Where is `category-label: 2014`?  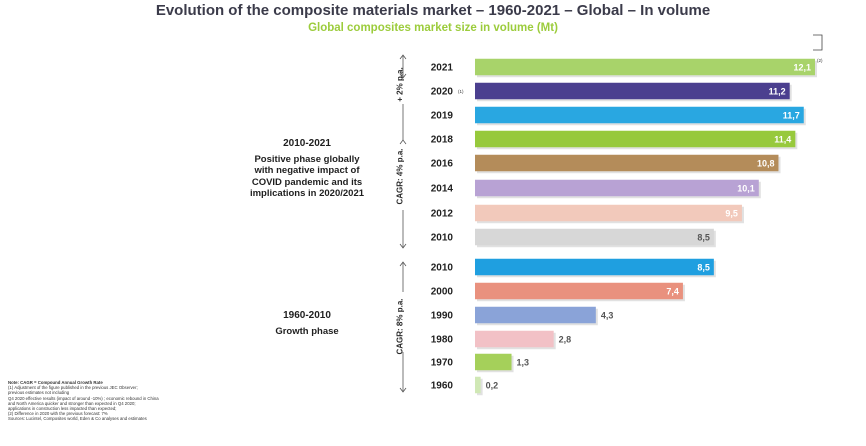
category-label: 2014 is located at coordinates (442, 189).